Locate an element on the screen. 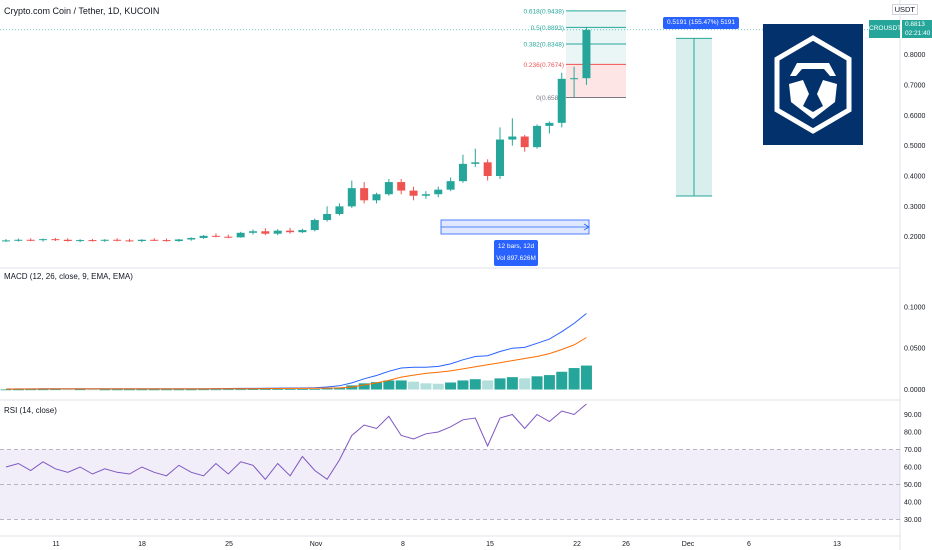 This screenshot has width=932, height=550. chart-title: Crypto.com Coin / Tether, 1D, KUCOIN is located at coordinates (82, 11).